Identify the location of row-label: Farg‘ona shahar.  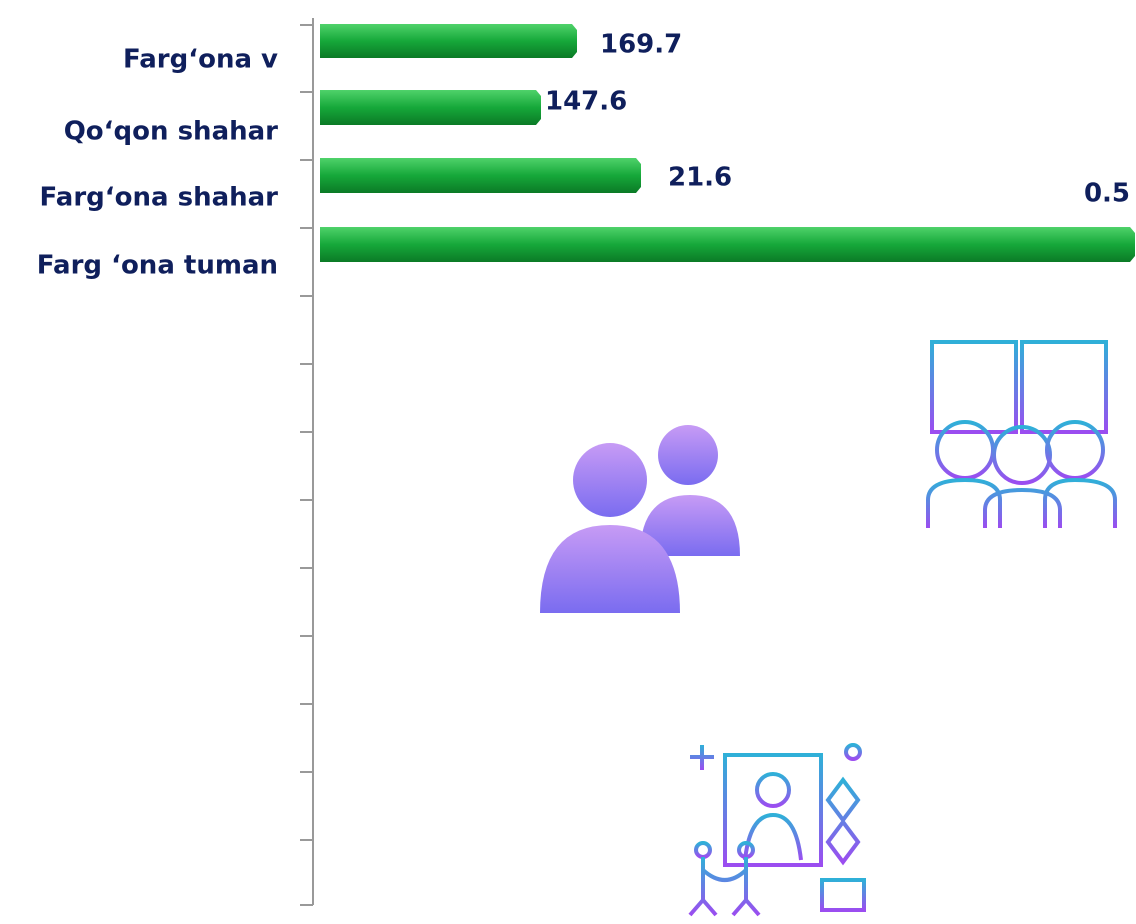
(159, 198).